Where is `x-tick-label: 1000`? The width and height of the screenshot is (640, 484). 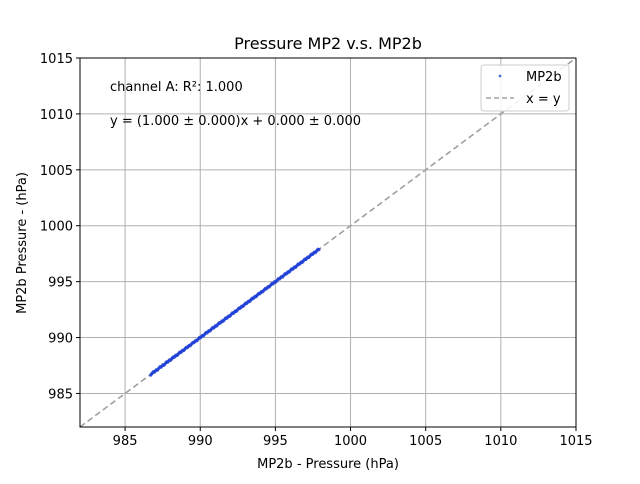
x-tick-label: 1000 is located at coordinates (350, 441).